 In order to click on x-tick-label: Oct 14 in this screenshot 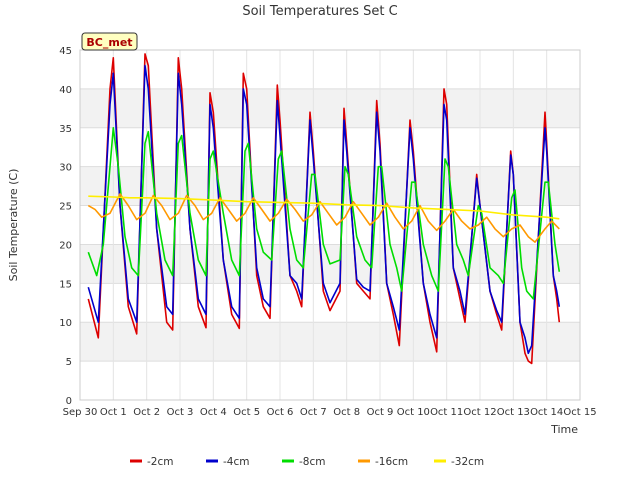, I will do `click(546, 412)`.